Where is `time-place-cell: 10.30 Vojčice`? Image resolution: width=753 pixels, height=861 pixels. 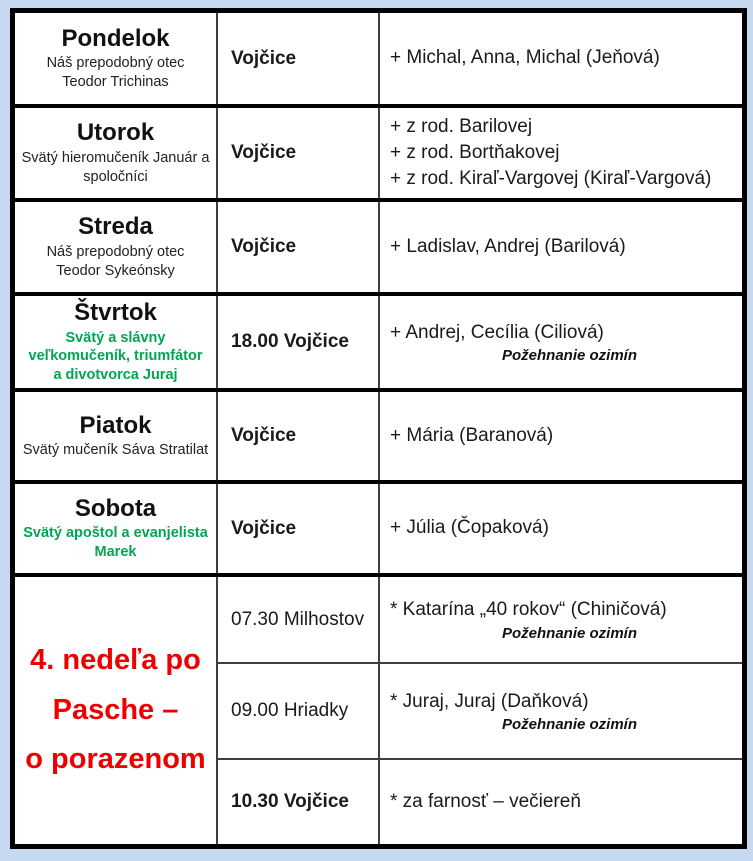
time-place-cell: 10.30 Vojčice is located at coordinates (299, 802).